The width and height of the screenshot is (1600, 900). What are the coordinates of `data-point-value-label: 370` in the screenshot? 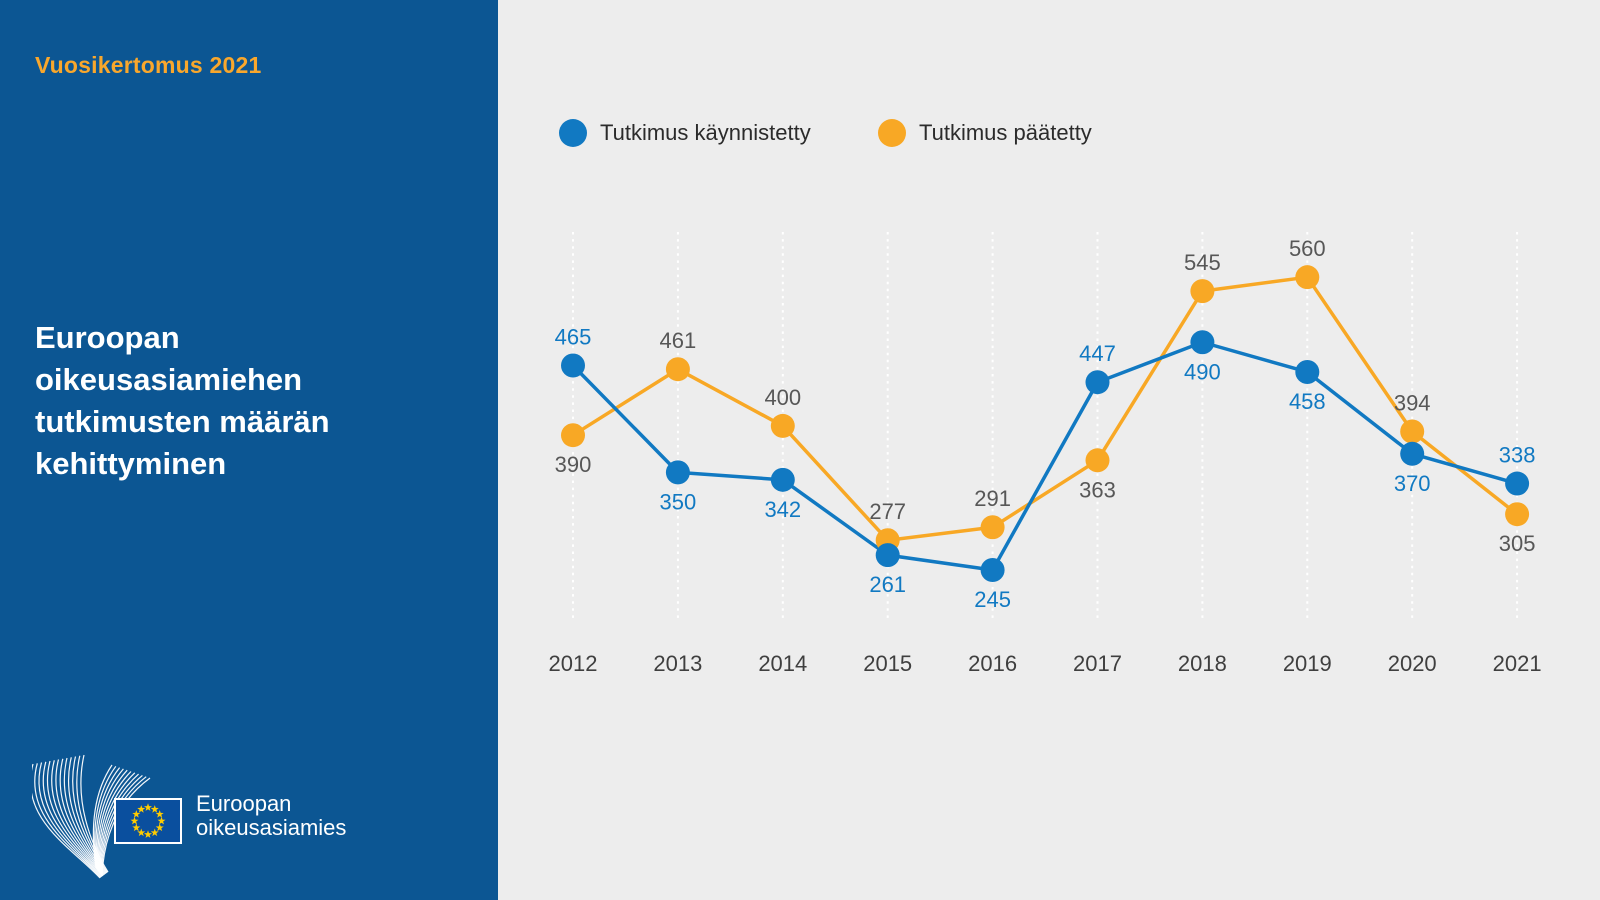 It's located at (1412, 483).